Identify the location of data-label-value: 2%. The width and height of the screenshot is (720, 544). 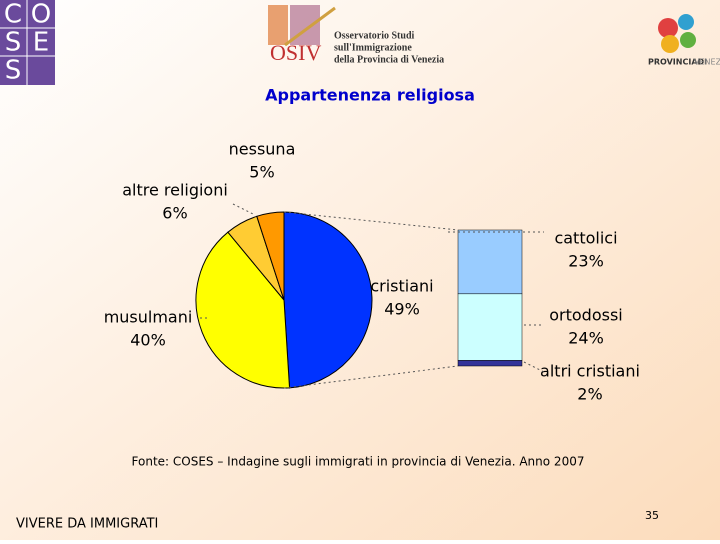
(589, 394).